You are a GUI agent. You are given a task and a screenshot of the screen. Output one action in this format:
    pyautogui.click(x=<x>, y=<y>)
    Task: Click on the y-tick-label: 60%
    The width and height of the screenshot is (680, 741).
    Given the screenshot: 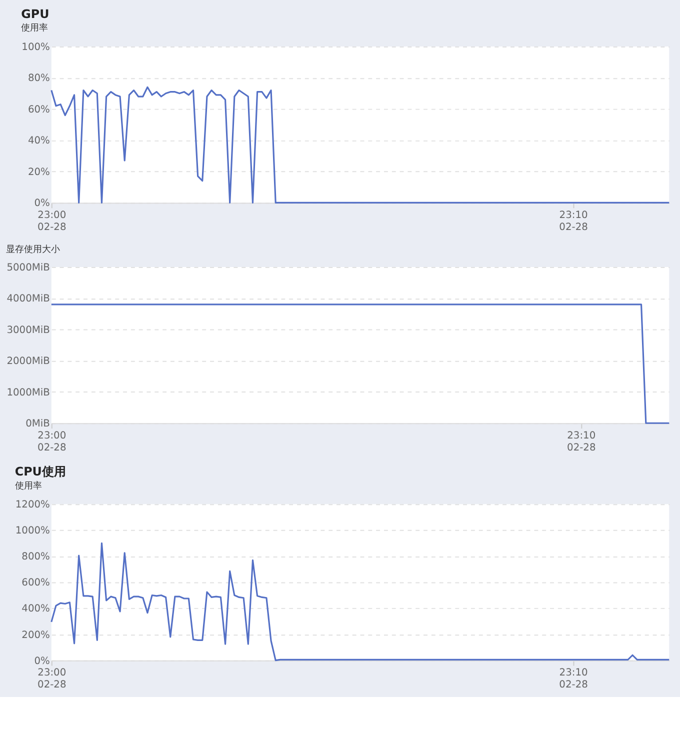 What is the action you would take?
    pyautogui.click(x=39, y=110)
    